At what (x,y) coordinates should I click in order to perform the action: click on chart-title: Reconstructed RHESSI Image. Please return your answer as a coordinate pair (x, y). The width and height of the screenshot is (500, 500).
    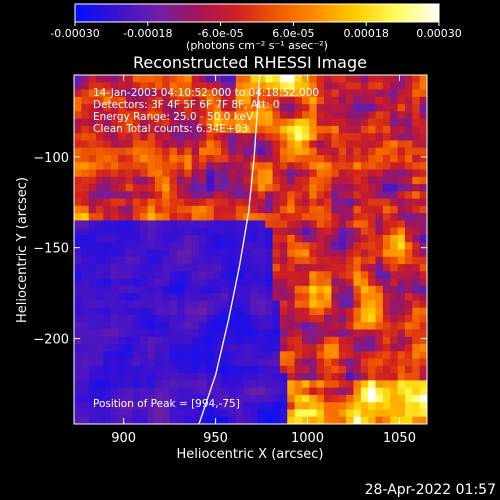
    Looking at the image, I should click on (250, 62).